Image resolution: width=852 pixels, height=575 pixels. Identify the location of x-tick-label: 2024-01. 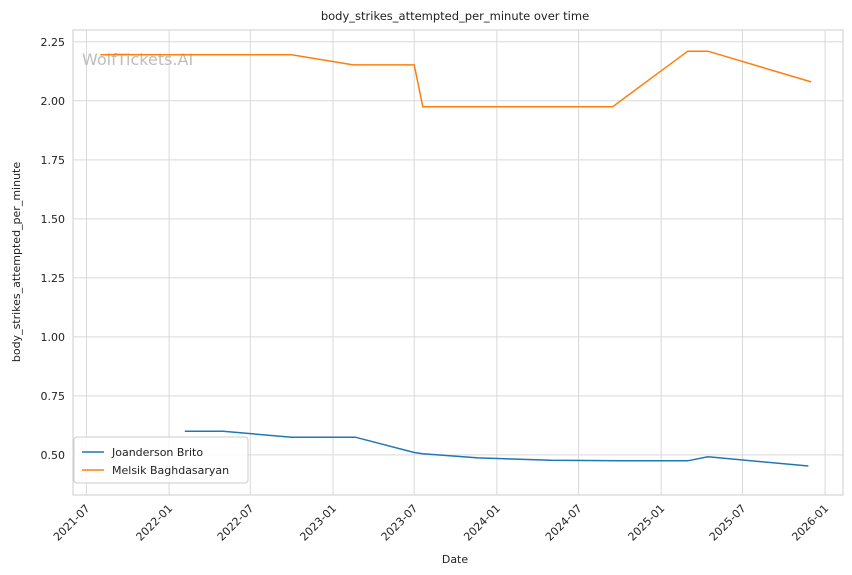
(482, 523).